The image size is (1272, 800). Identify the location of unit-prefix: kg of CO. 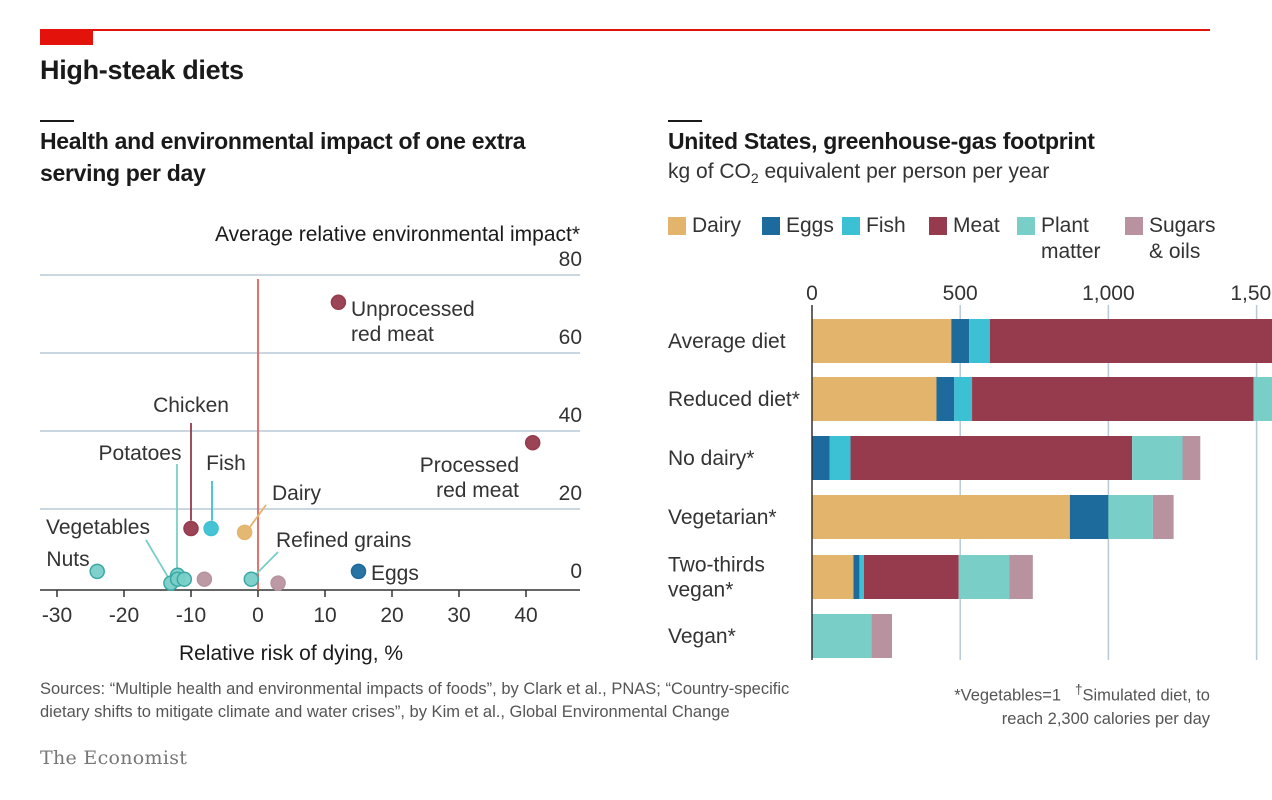
(709, 171).